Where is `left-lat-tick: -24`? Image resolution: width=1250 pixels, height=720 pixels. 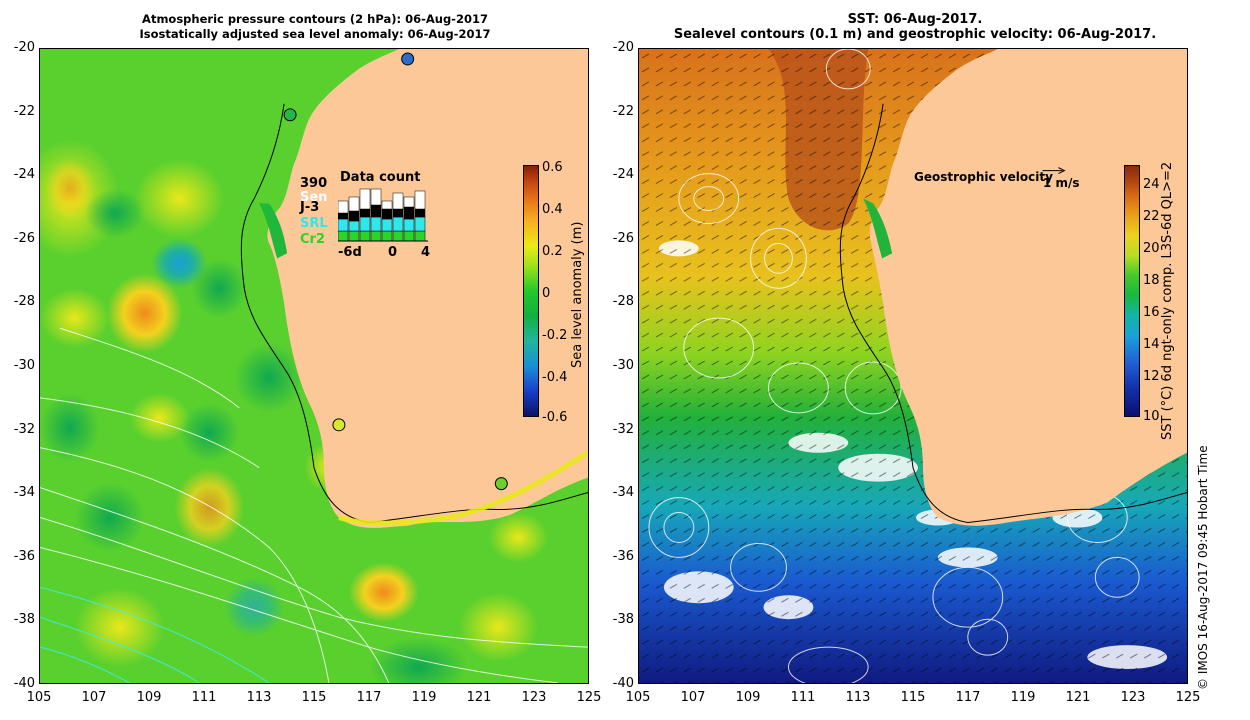
left-lat-tick: -24 is located at coordinates (24, 175).